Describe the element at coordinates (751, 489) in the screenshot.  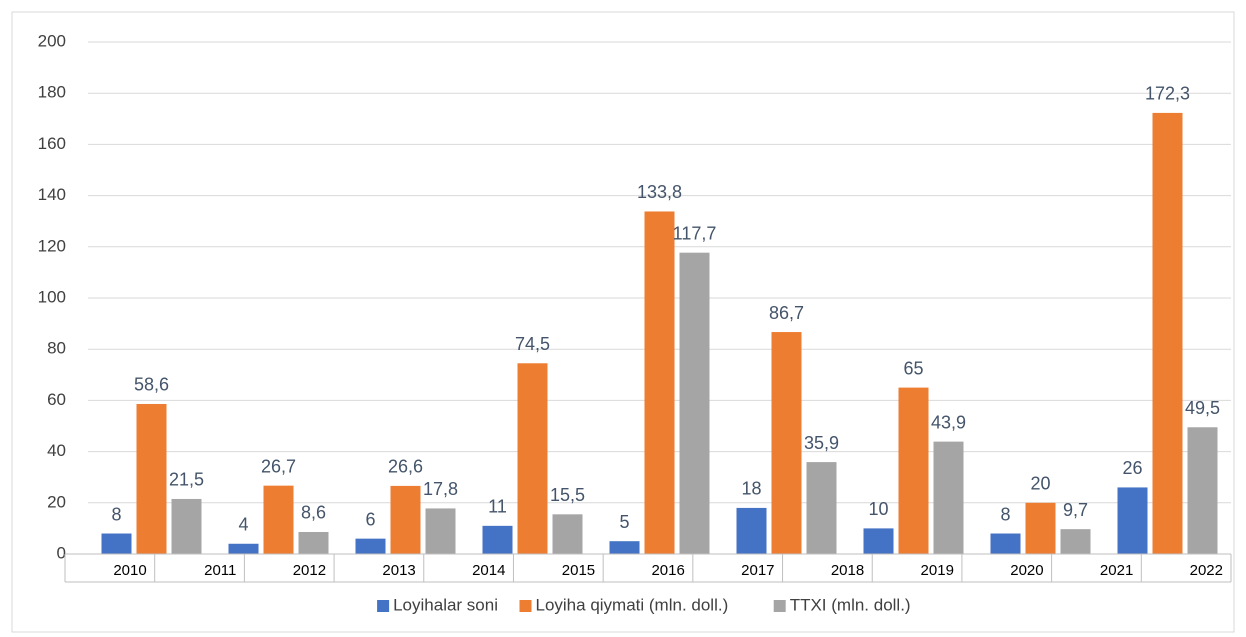
I see `data-label: 18` at that location.